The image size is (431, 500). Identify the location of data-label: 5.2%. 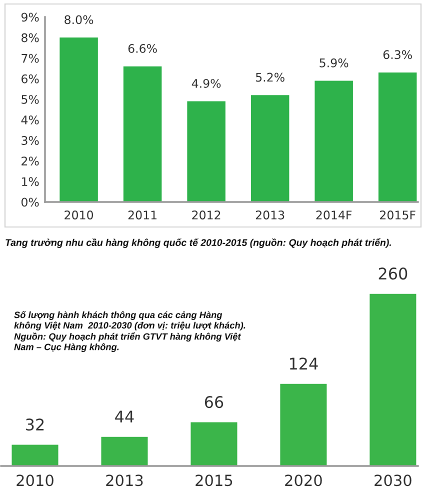
(270, 77).